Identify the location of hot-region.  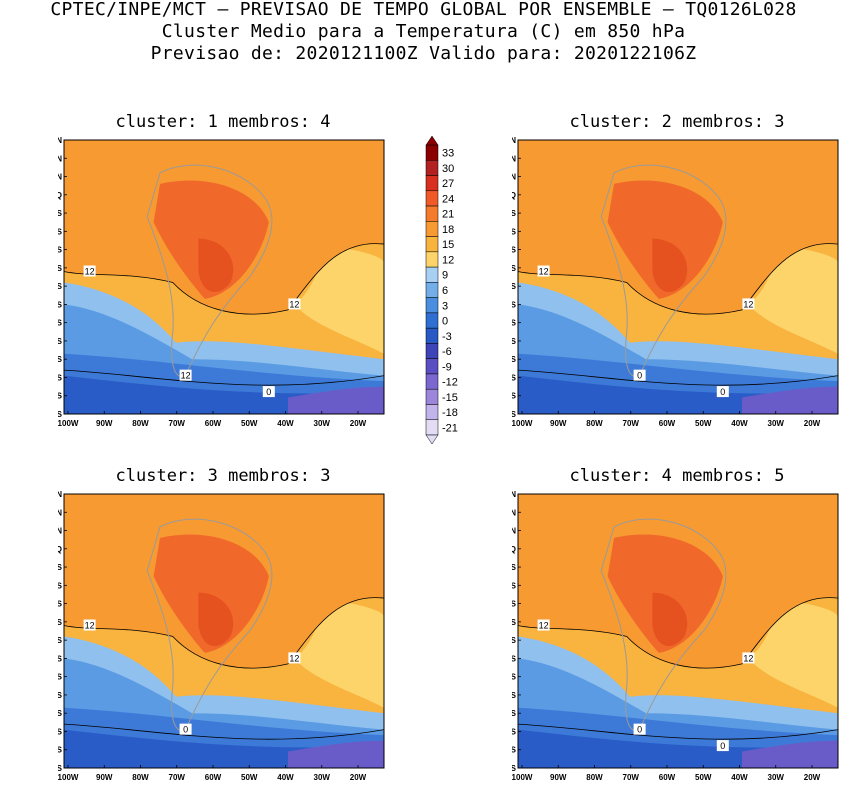
(665, 239).